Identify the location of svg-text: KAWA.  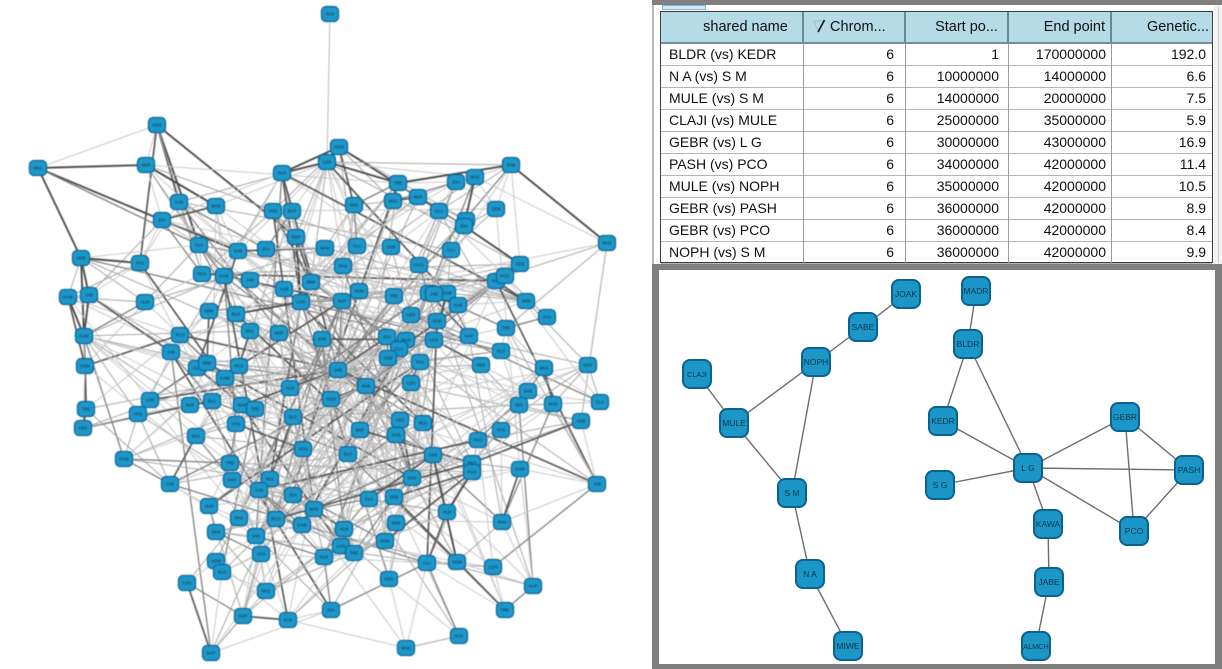
(1048, 524).